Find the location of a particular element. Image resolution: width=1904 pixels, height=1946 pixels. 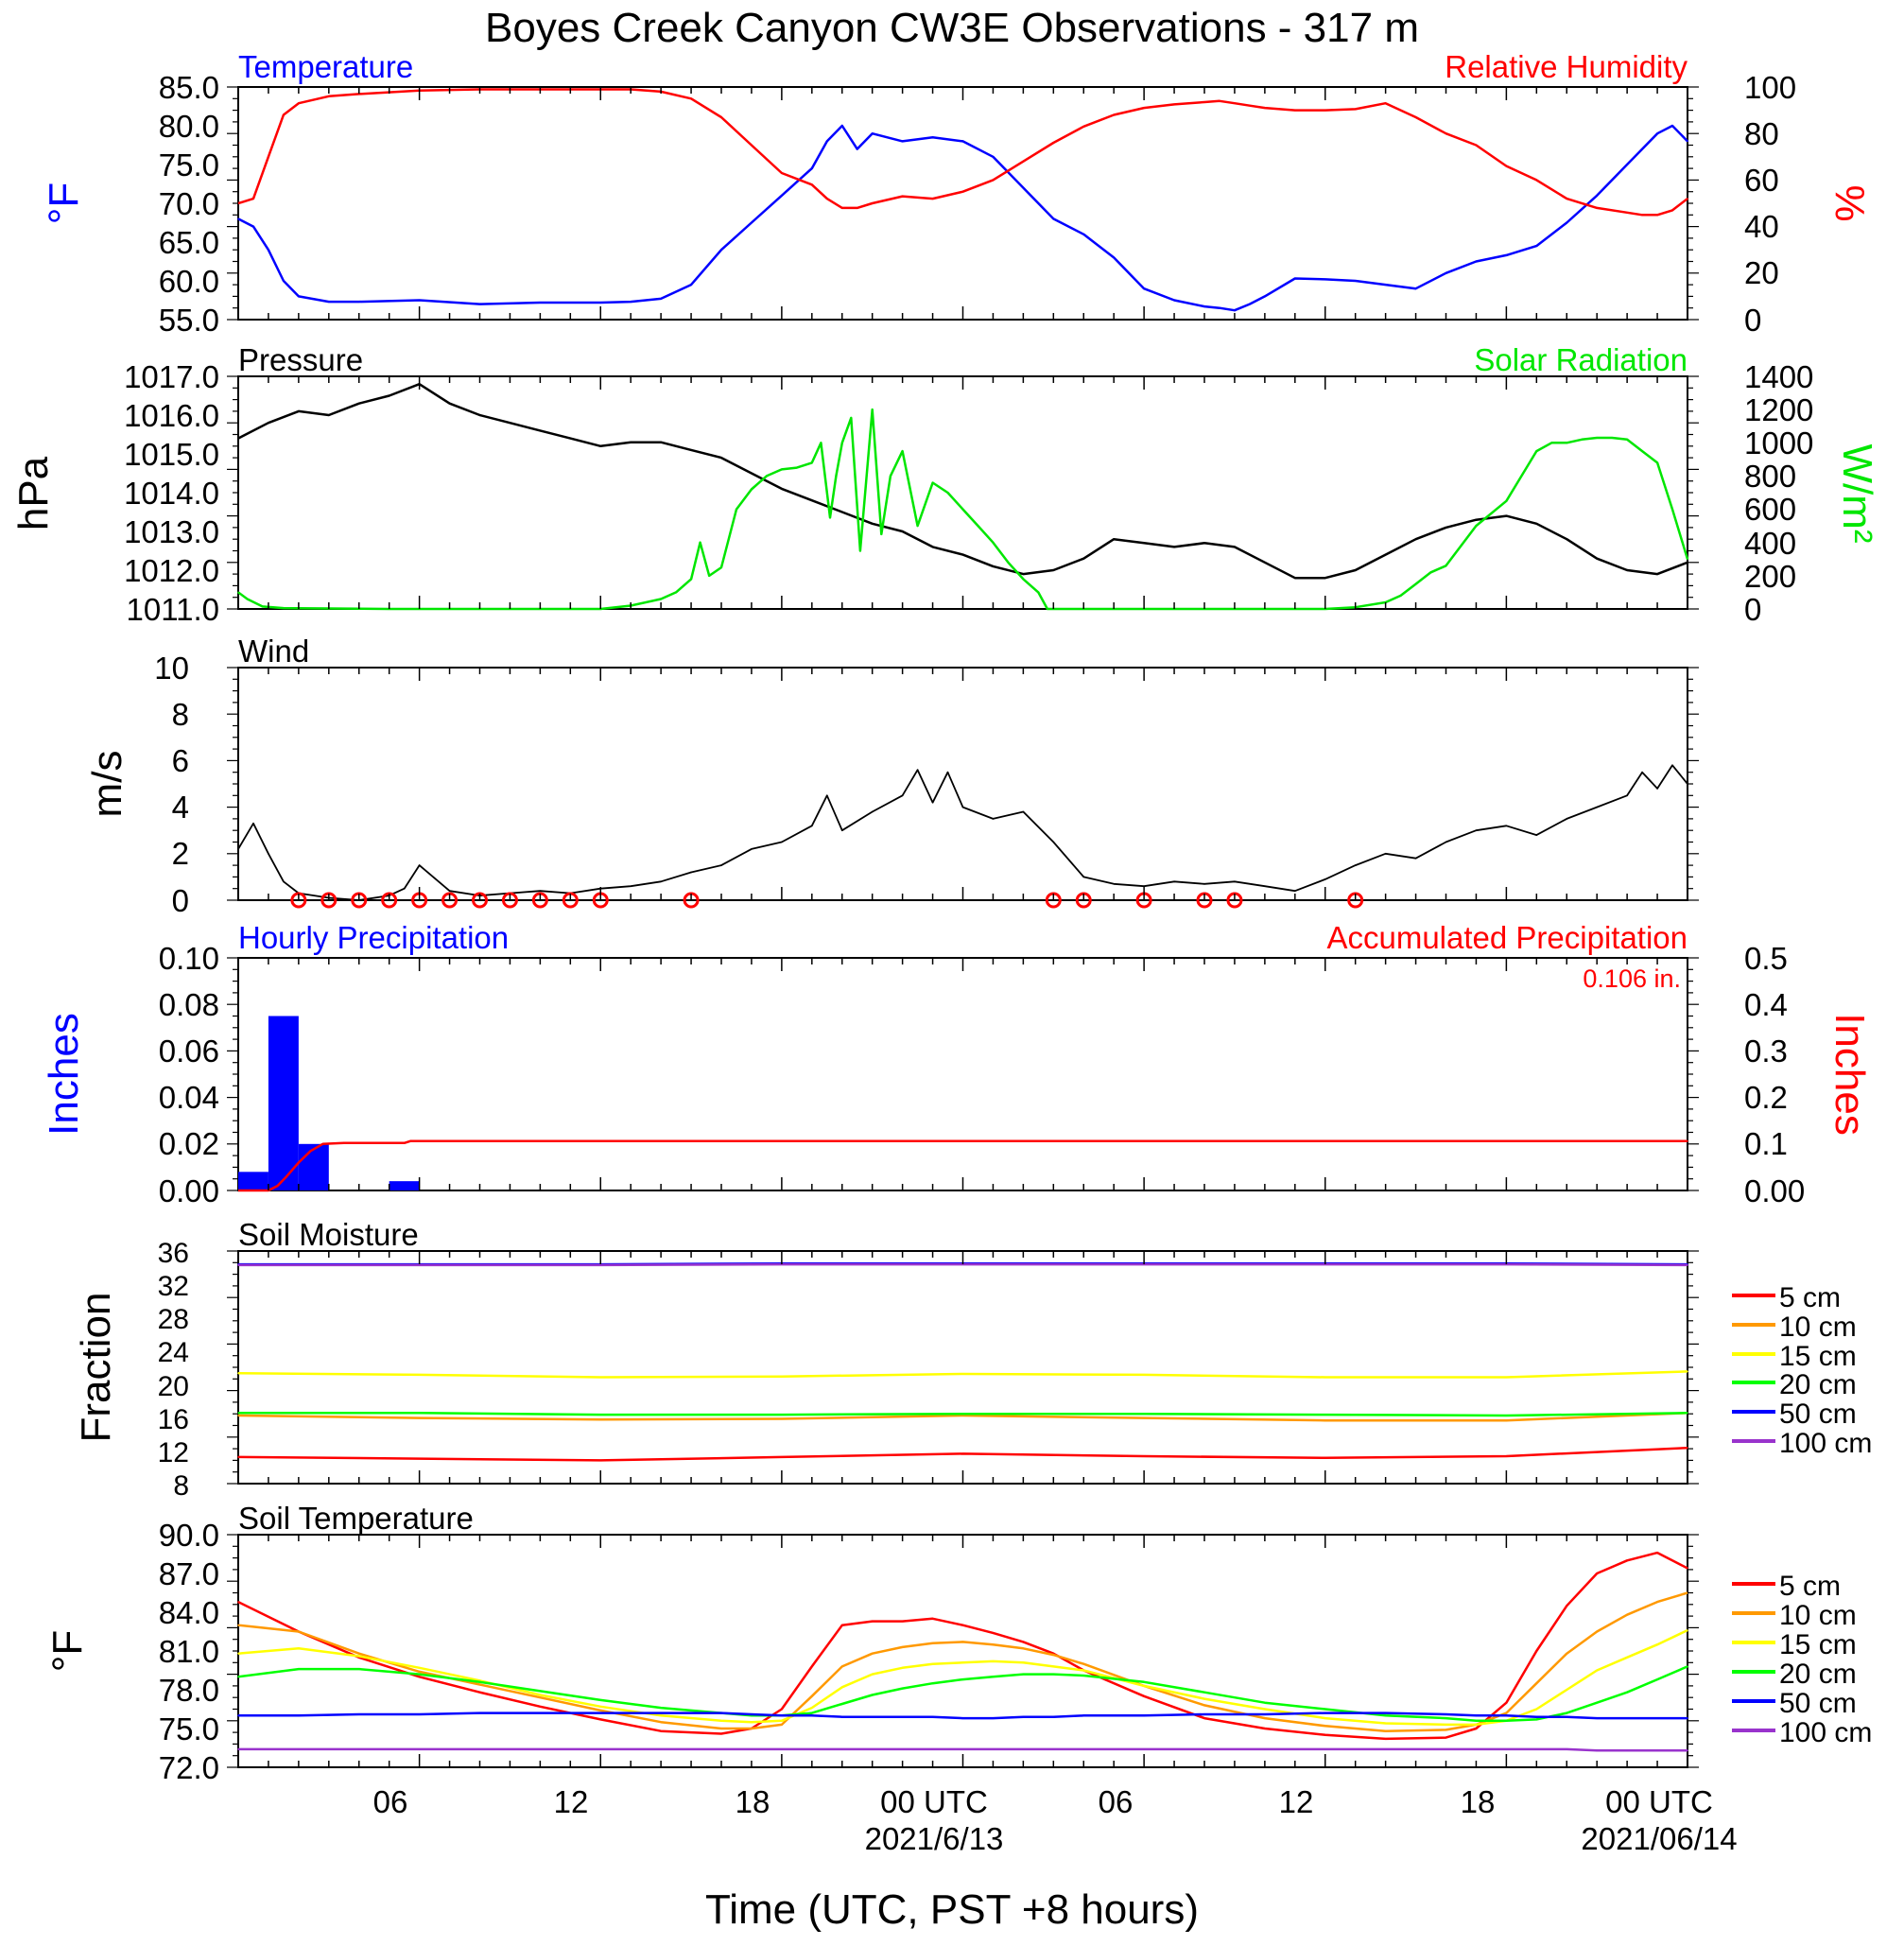

wind-series is located at coordinates (962, 837).